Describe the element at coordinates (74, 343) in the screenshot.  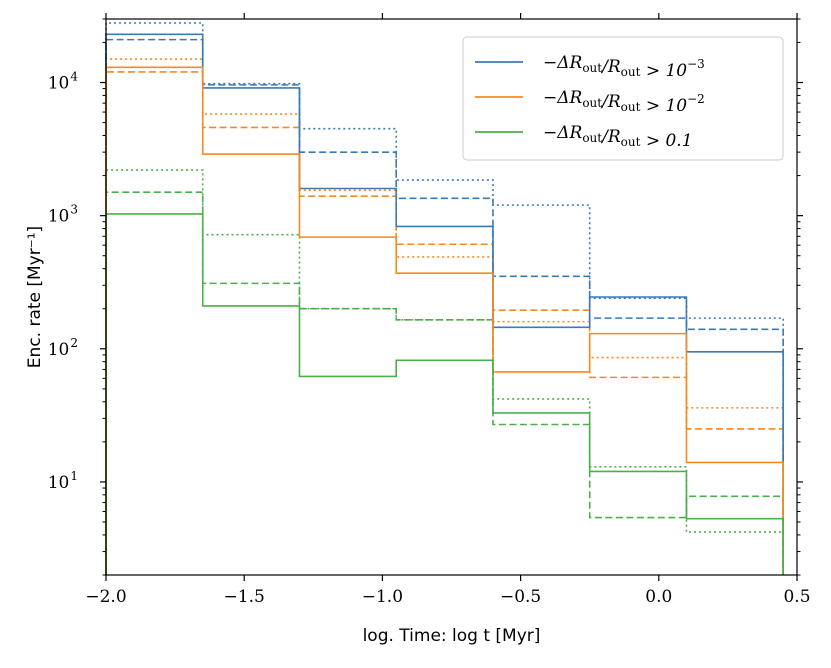
I see `y-tick-exponent: 2` at that location.